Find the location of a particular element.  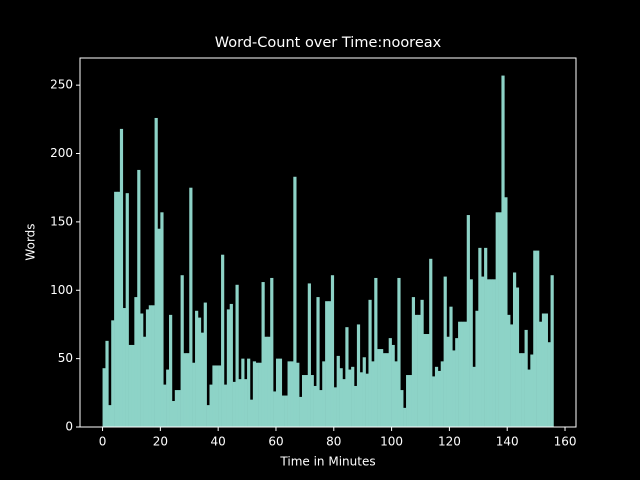

y-tick-label: 250 is located at coordinates (61, 85).